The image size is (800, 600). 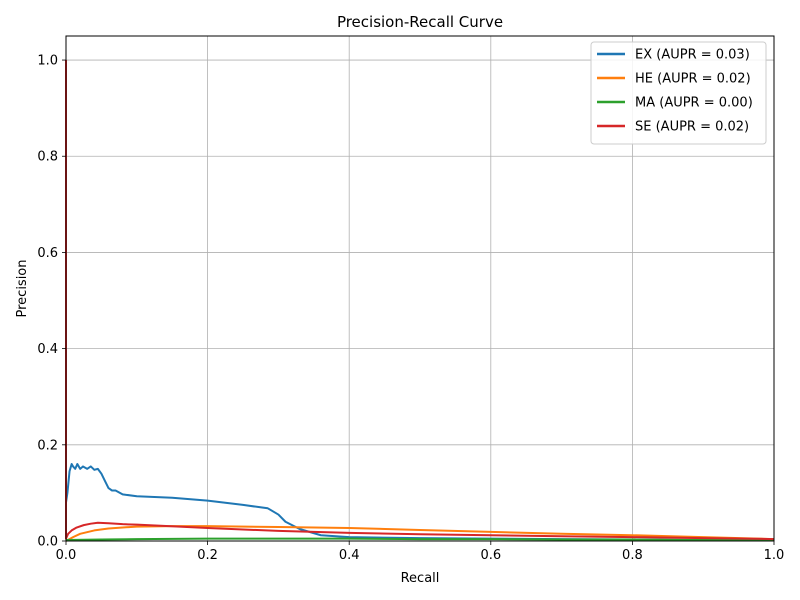 What do you see at coordinates (420, 22) in the screenshot?
I see `chart-title: Precision-Recall Curve` at bounding box center [420, 22].